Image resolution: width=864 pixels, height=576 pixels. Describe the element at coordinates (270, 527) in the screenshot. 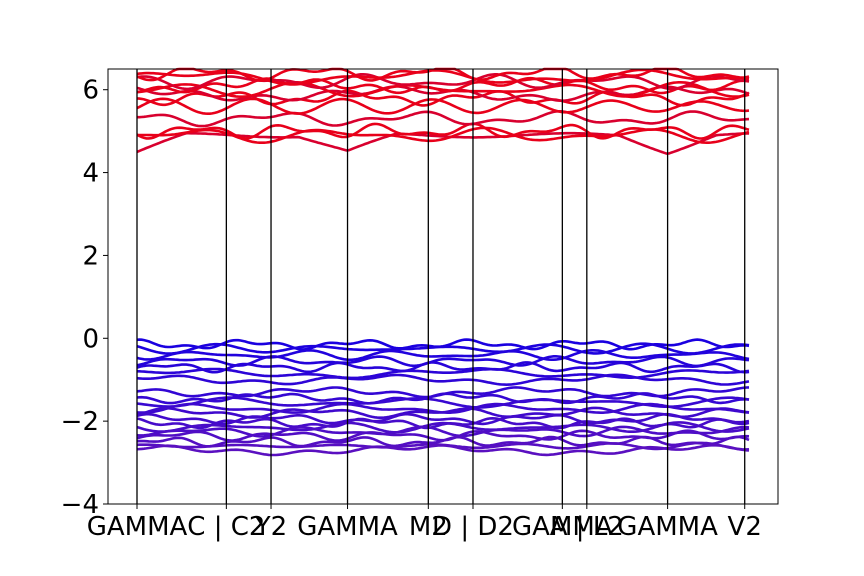

I see `x-tick-label: Y2` at that location.